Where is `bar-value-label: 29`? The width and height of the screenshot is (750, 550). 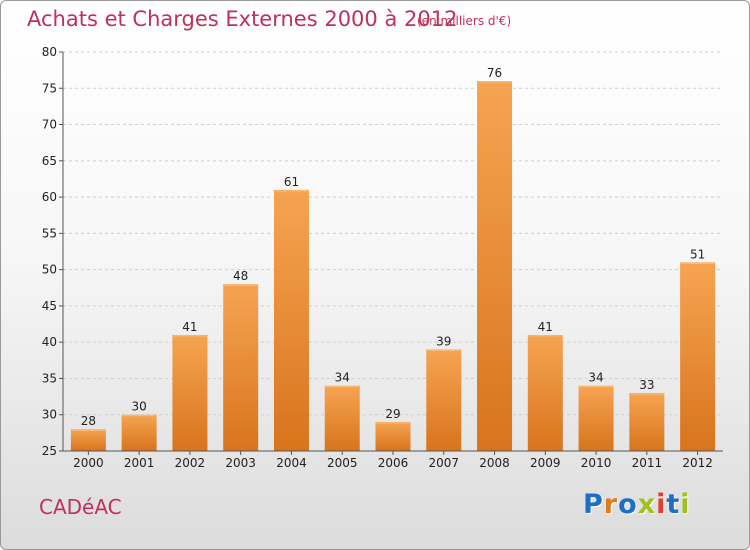
bar-value-label: 29 is located at coordinates (392, 414).